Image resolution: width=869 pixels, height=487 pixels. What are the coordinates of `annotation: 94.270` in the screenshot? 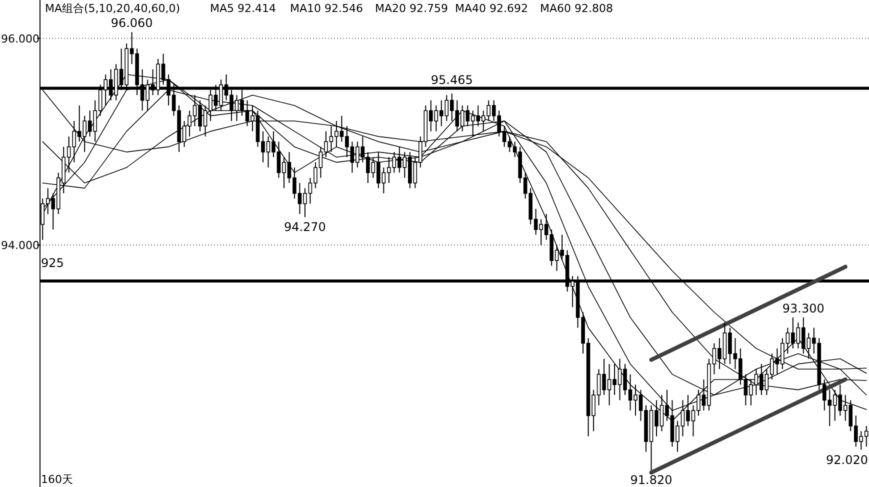 It's located at (305, 227).